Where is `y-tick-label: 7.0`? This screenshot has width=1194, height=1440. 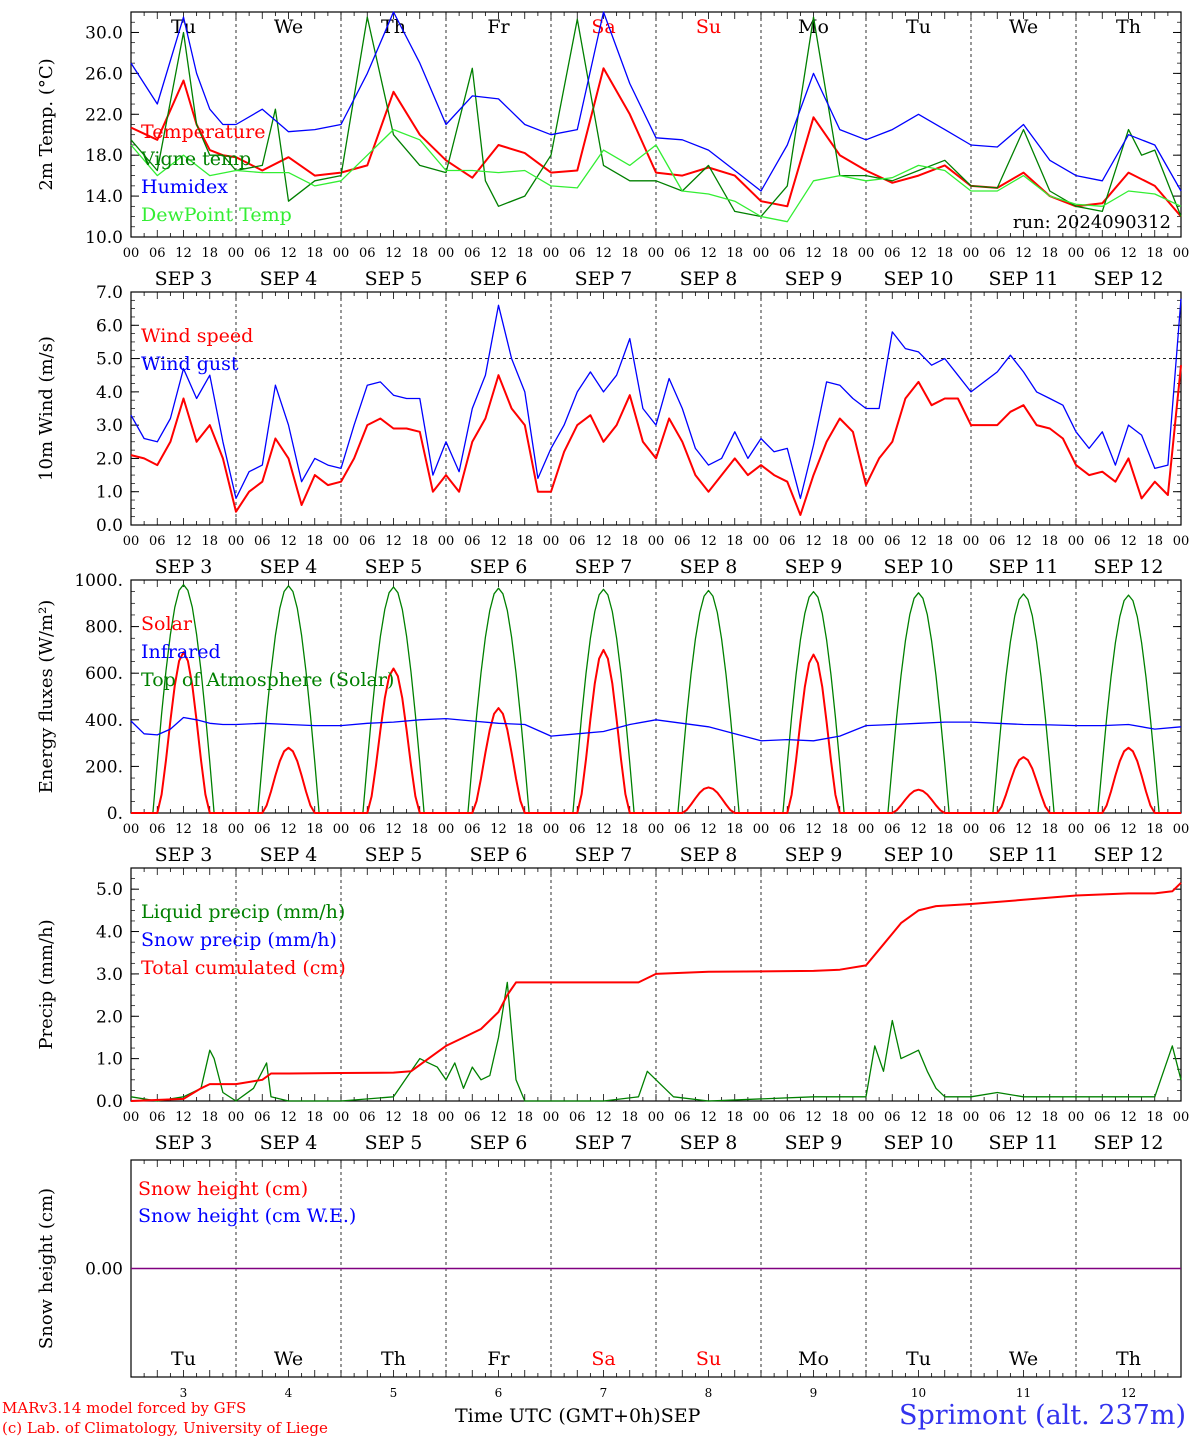 y-tick-label: 7.0 is located at coordinates (109, 293).